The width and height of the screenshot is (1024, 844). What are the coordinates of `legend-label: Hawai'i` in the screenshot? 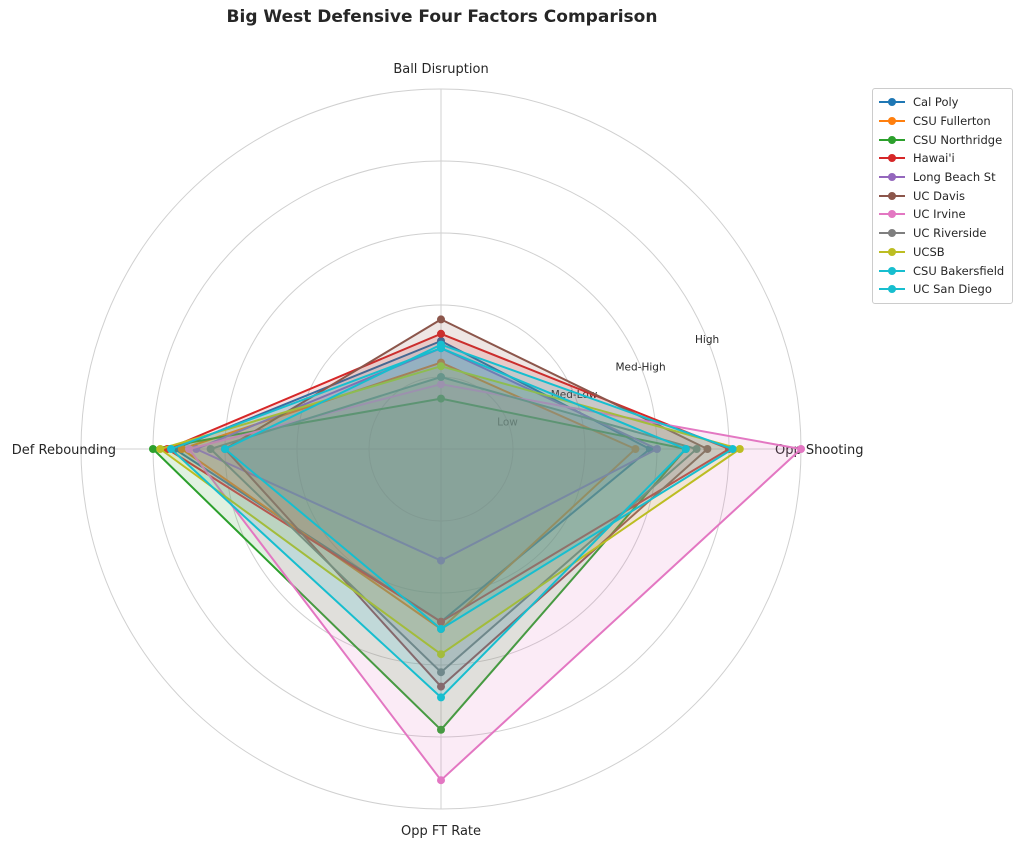 It's located at (934, 158).